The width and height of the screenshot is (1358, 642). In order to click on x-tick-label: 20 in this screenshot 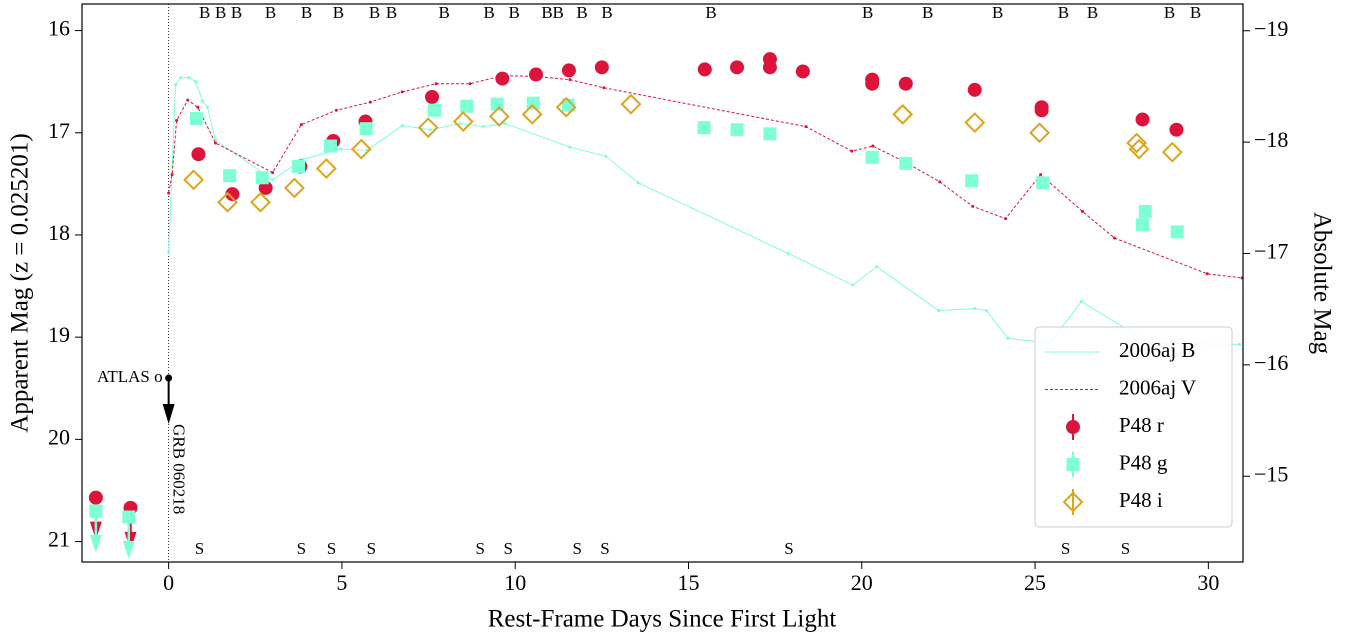, I will do `click(862, 582)`.